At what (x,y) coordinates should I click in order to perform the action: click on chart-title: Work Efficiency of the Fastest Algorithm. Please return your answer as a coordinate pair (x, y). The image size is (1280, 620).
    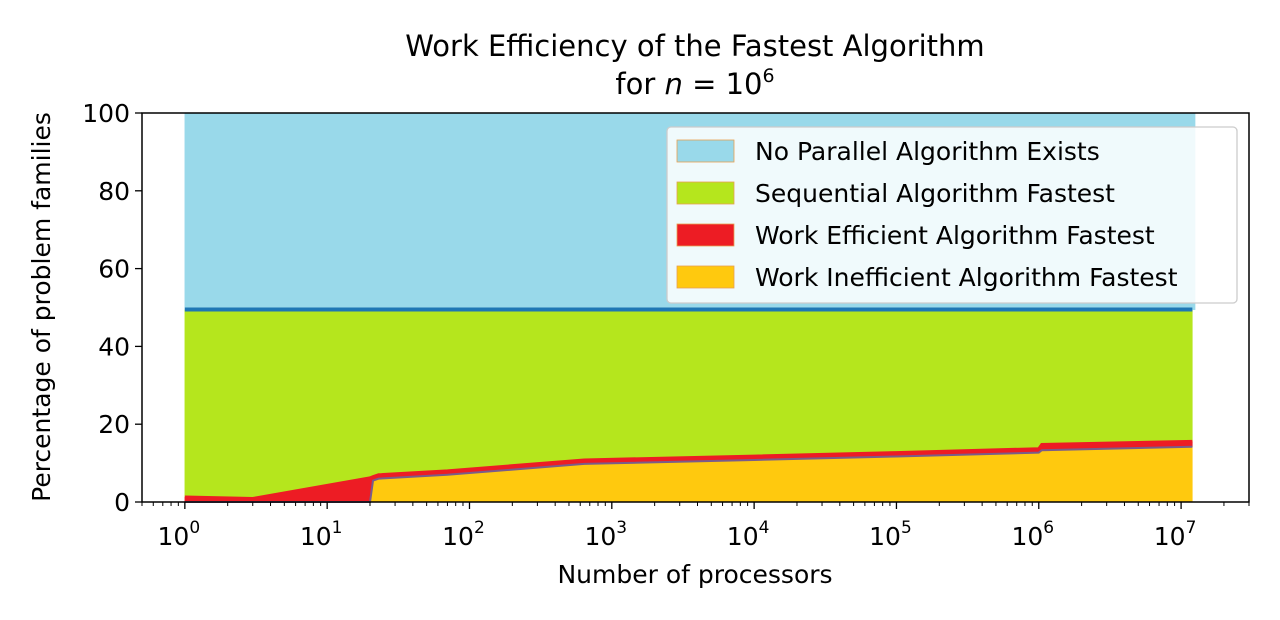
    Looking at the image, I should click on (694, 46).